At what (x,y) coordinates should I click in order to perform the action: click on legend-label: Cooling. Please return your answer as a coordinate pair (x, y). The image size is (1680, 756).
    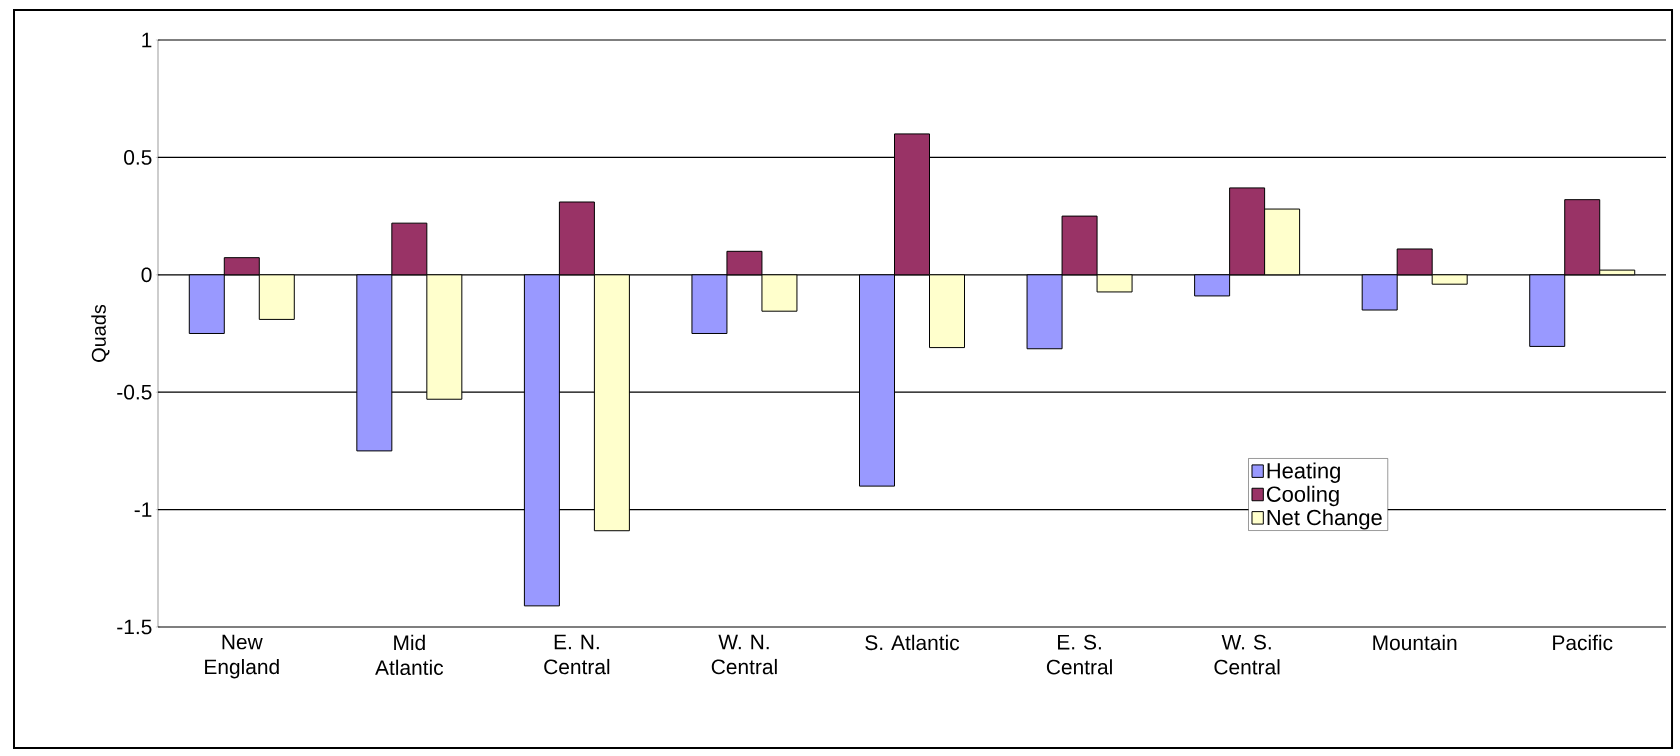
    Looking at the image, I should click on (1302, 496).